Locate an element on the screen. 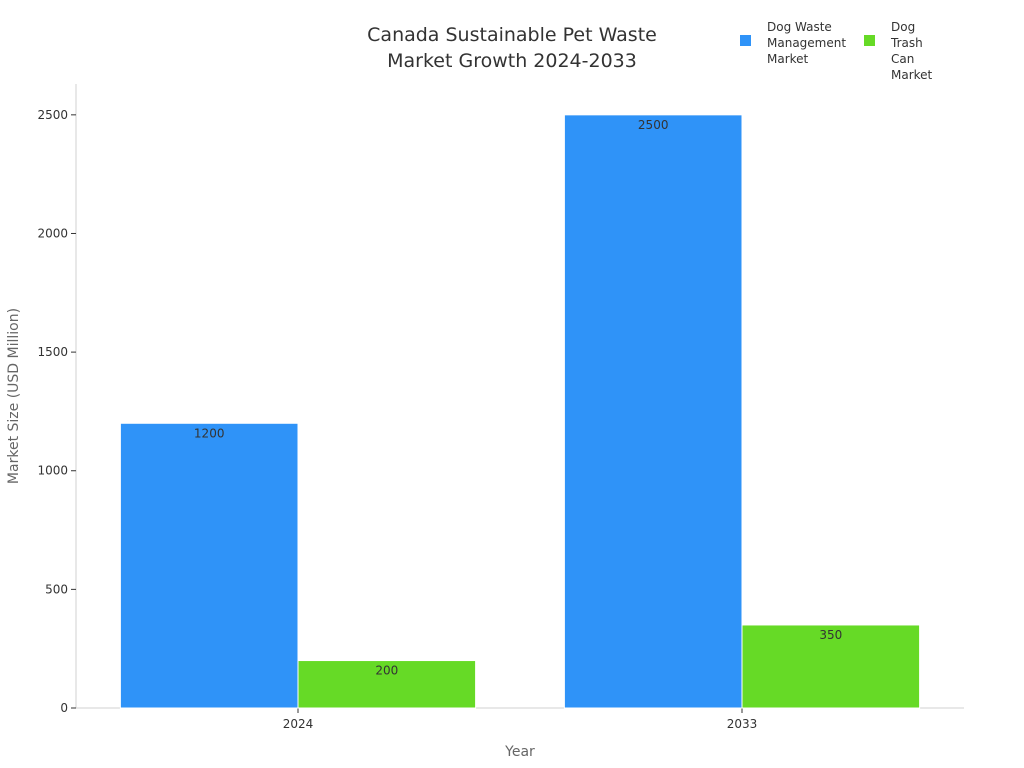  x-axis-title: Year is located at coordinates (519, 752).